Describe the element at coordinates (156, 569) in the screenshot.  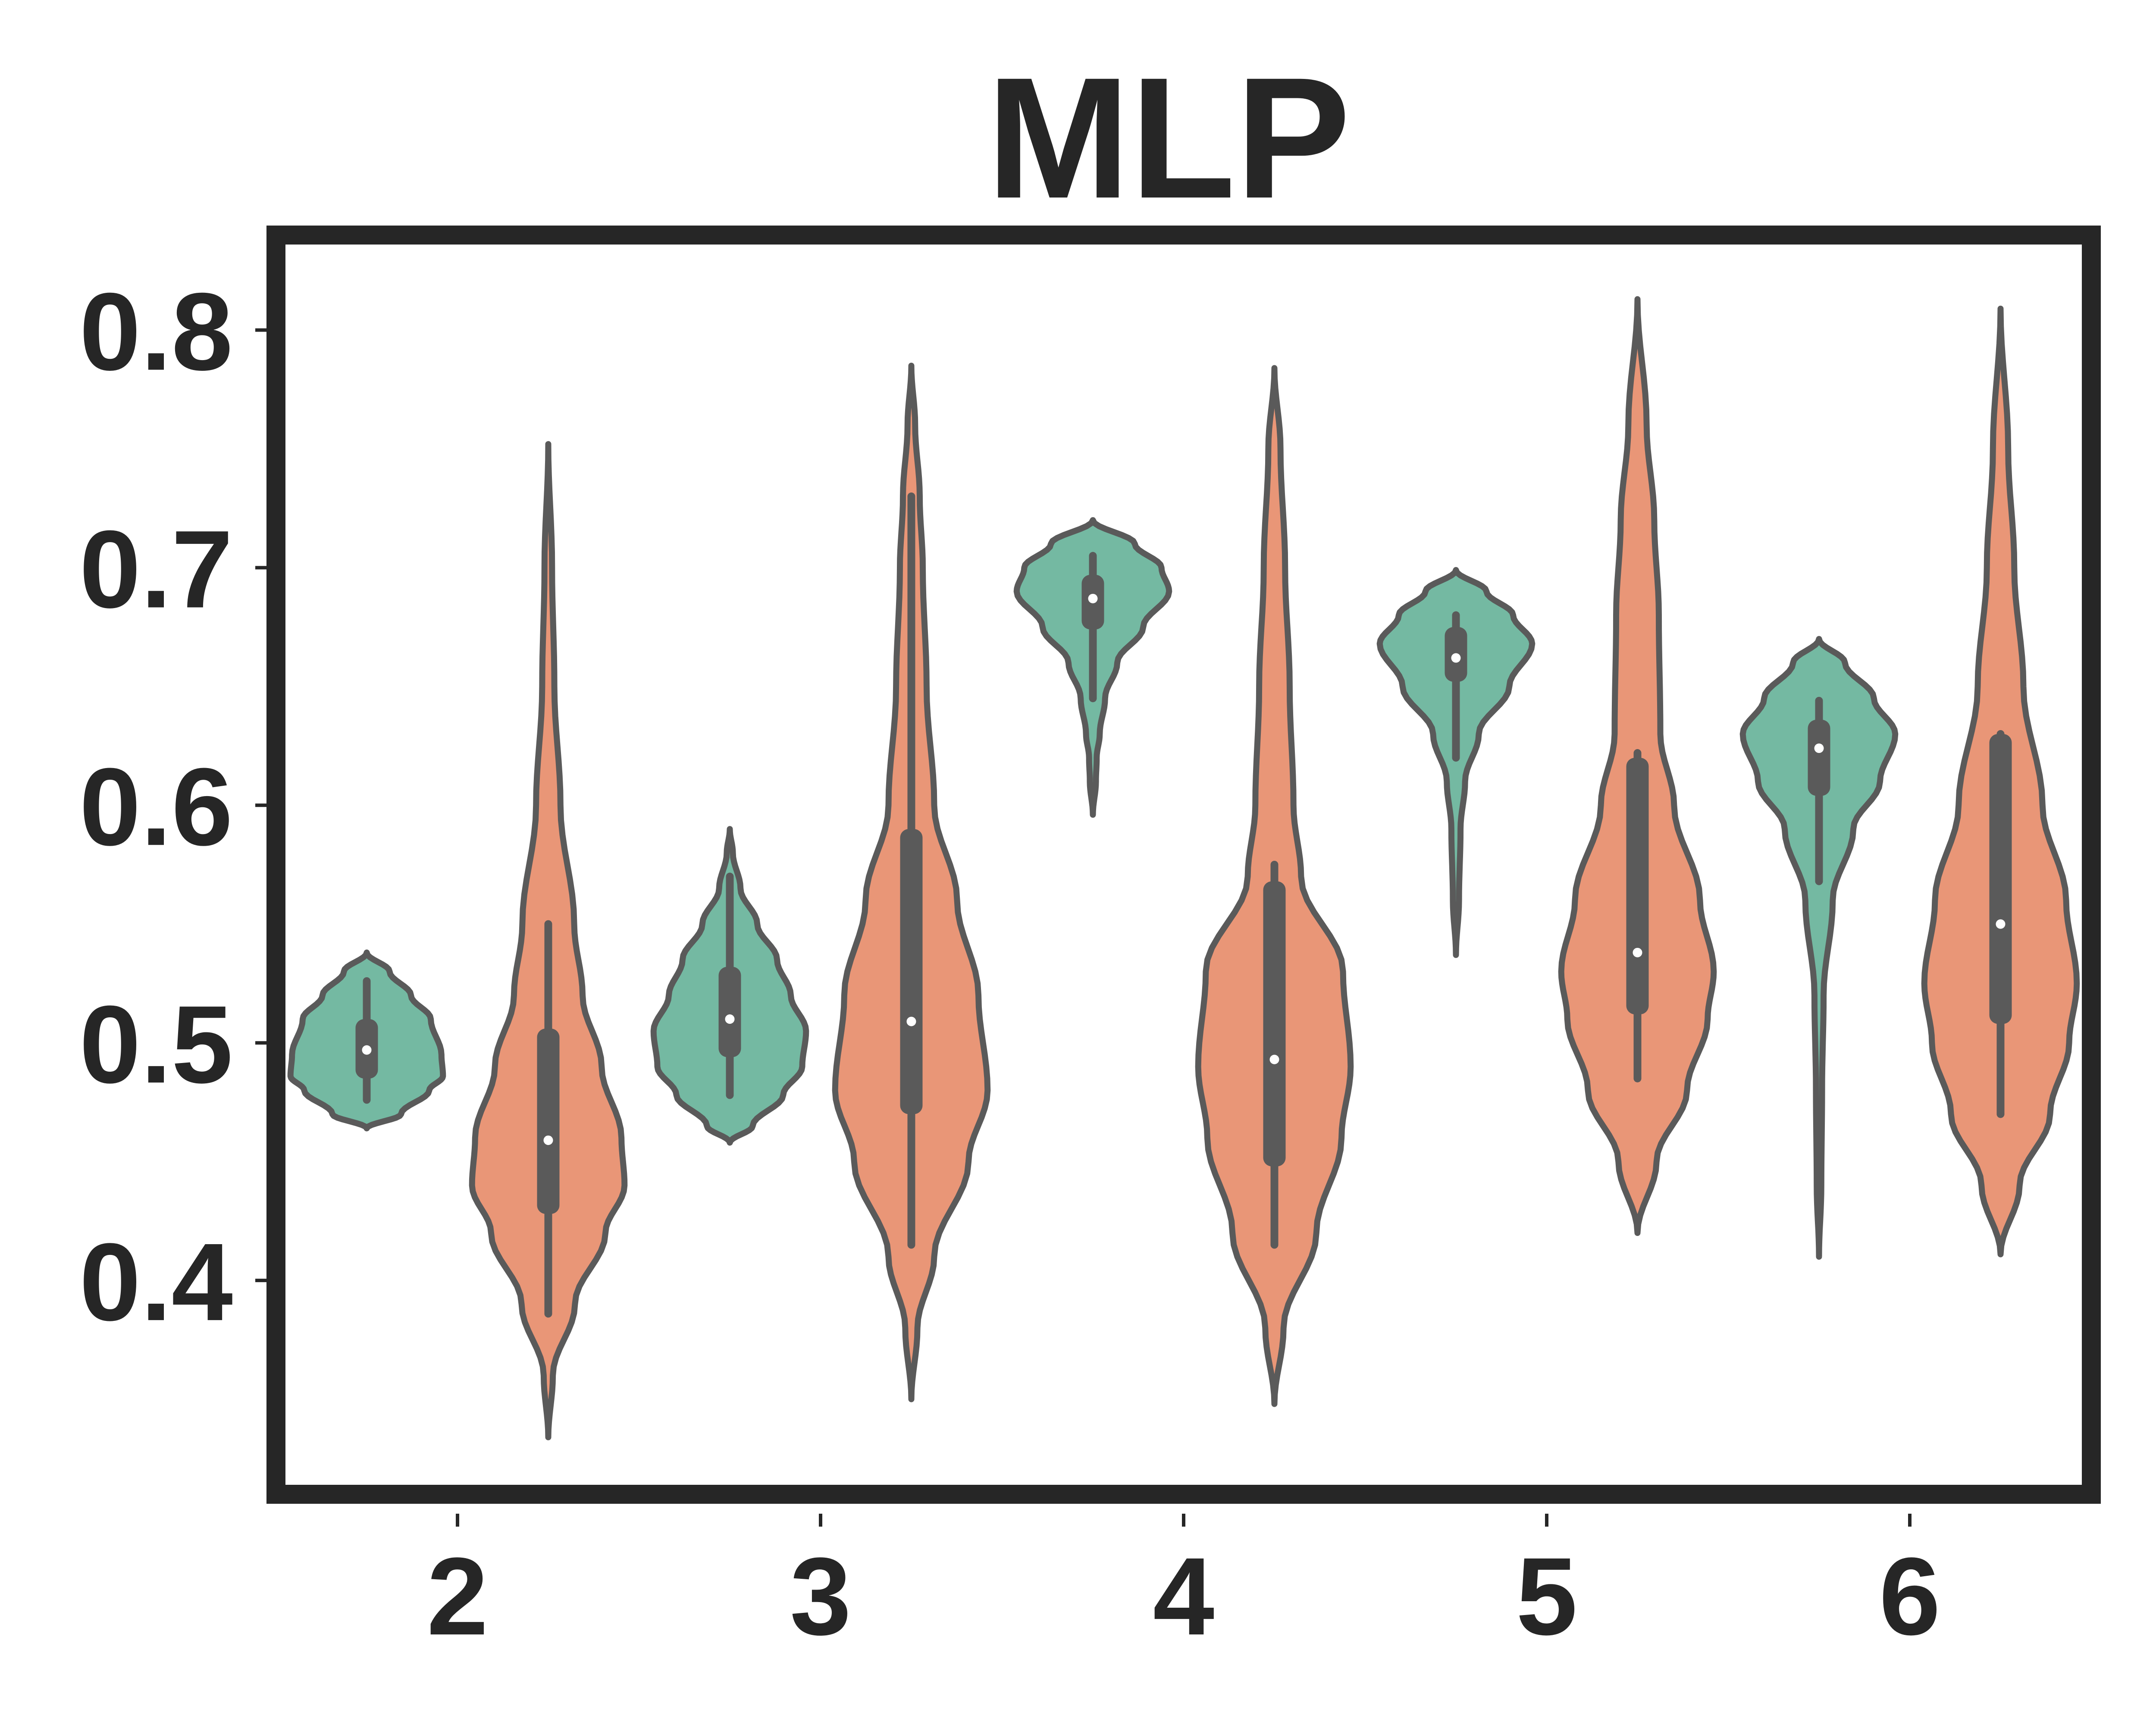
I see `y-tick-label: 0.7` at that location.